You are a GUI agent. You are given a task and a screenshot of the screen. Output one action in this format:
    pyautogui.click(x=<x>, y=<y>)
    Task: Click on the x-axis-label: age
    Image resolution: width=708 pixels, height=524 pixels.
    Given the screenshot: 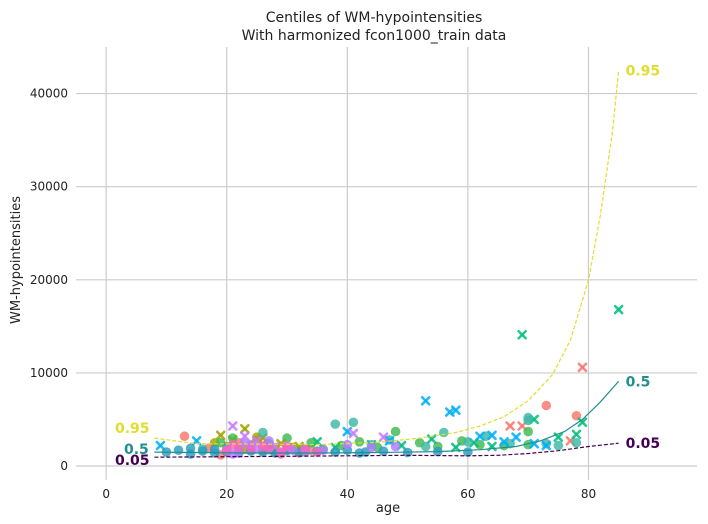 What is the action you would take?
    pyautogui.click(x=388, y=508)
    